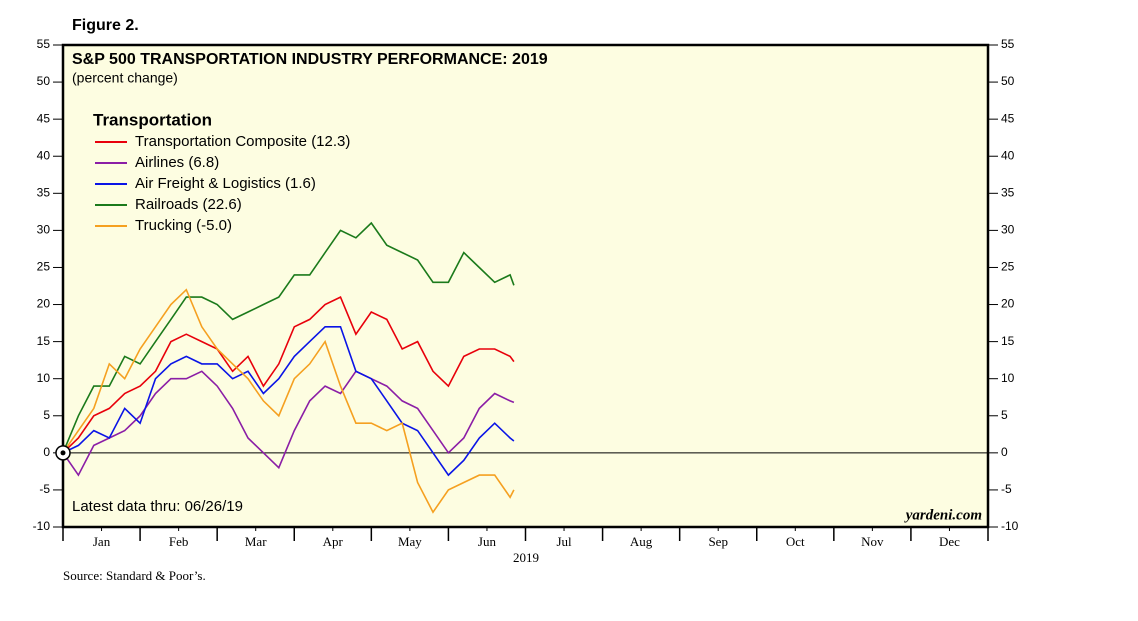 The image size is (1138, 621). I want to click on y2-tick-label: 35, so click(1008, 192).